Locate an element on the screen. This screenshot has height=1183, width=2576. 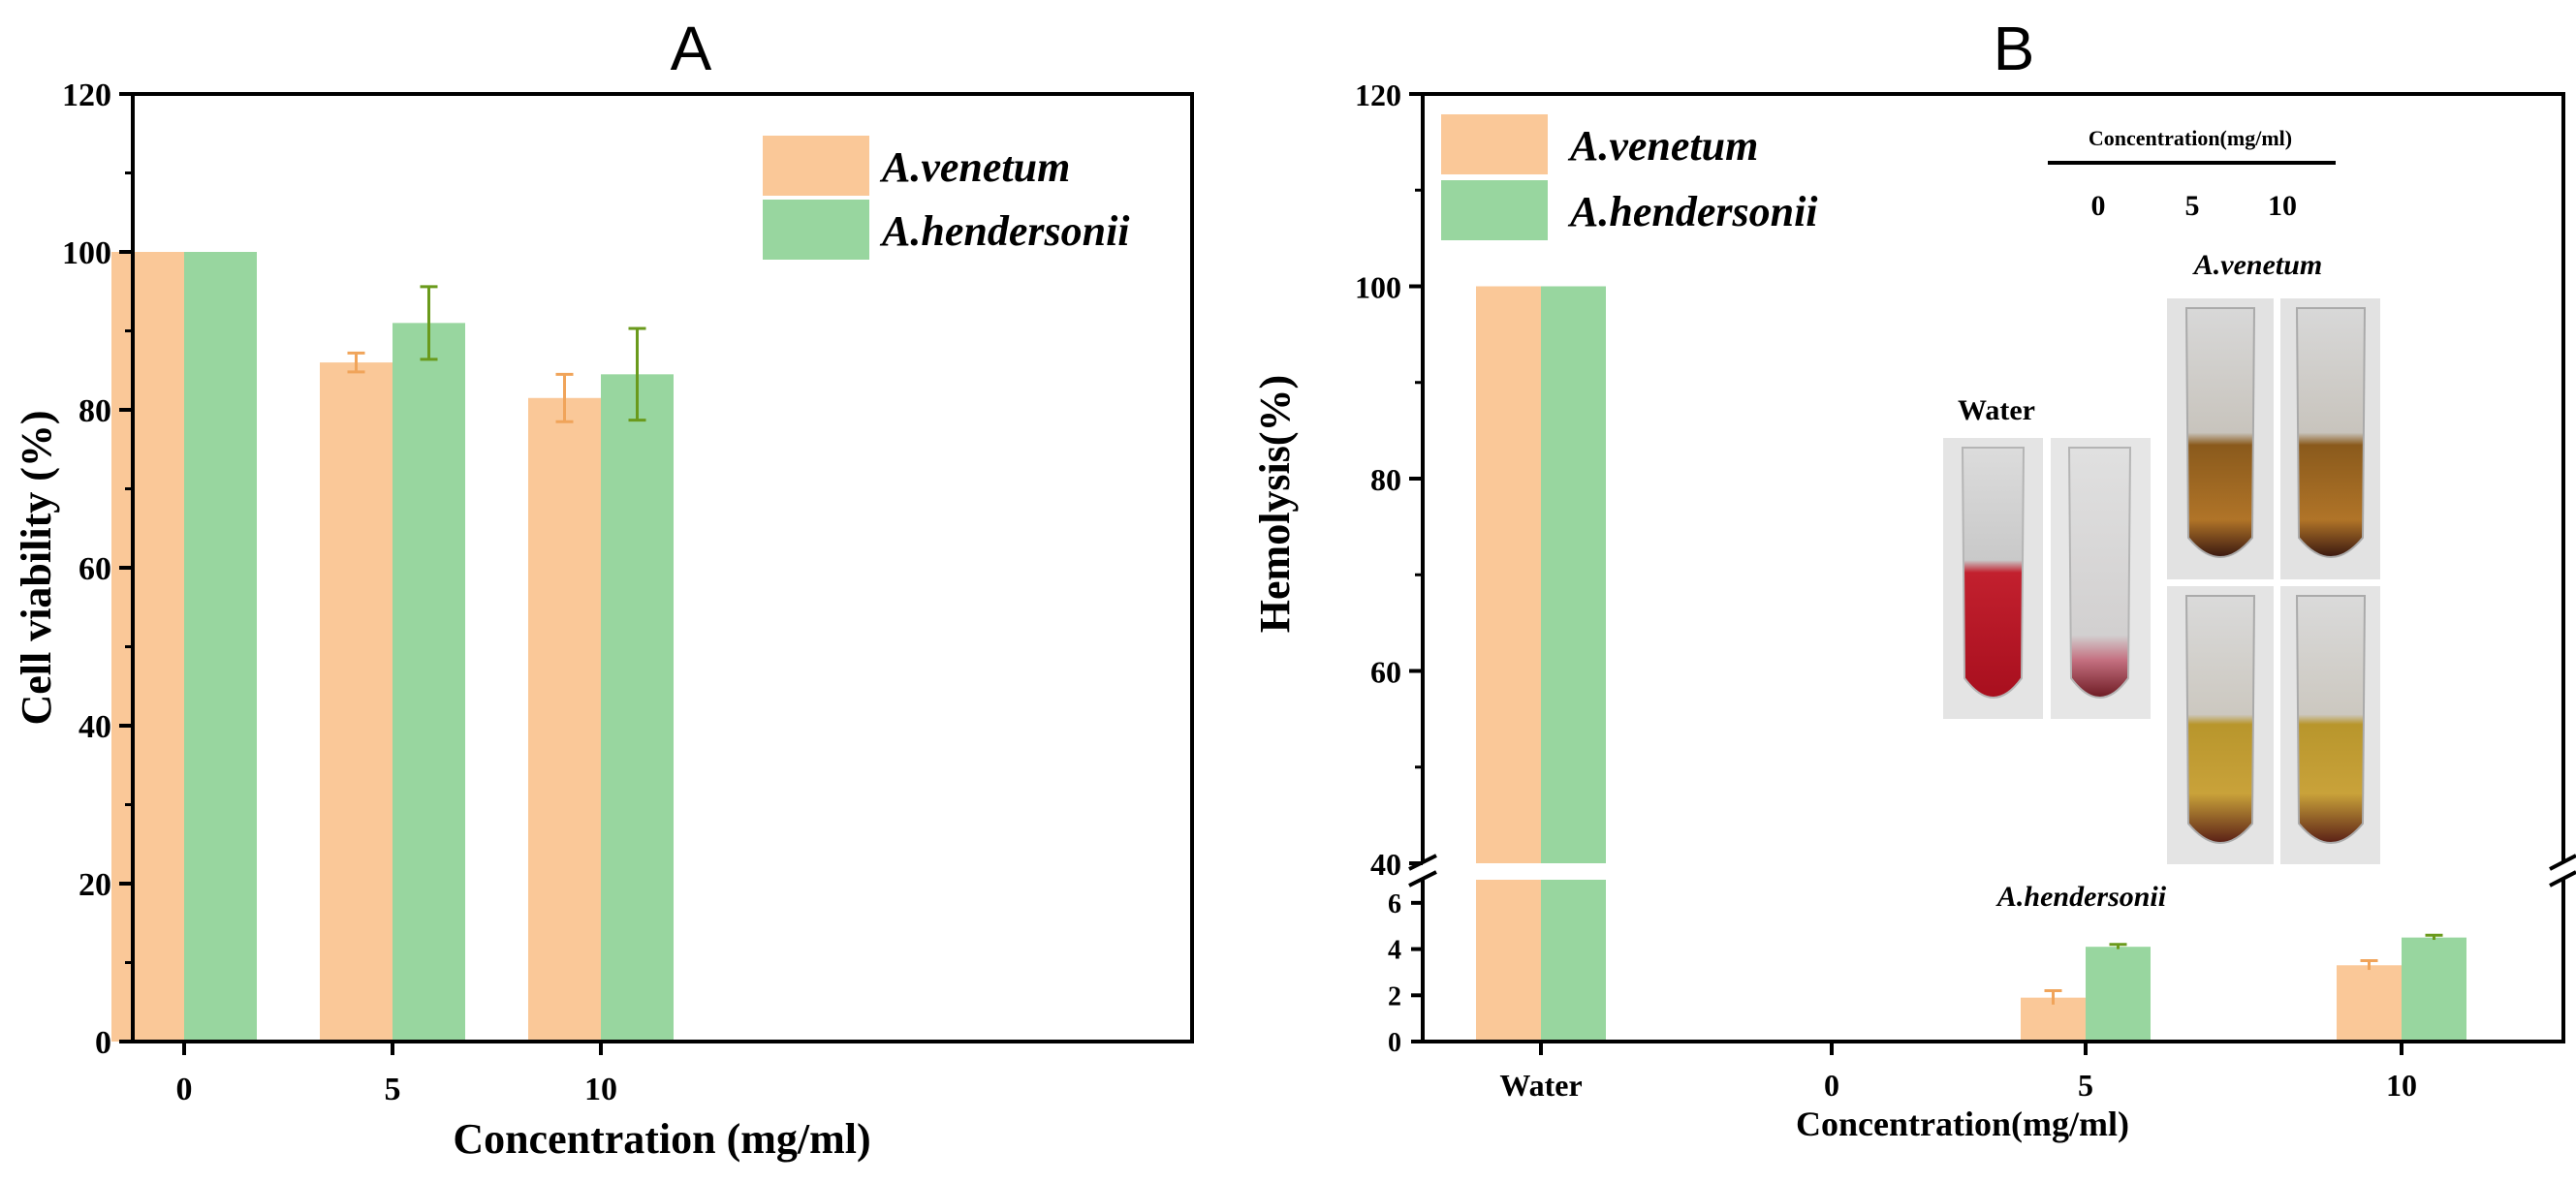
panel-b-error-bars is located at coordinates (2243, 969).